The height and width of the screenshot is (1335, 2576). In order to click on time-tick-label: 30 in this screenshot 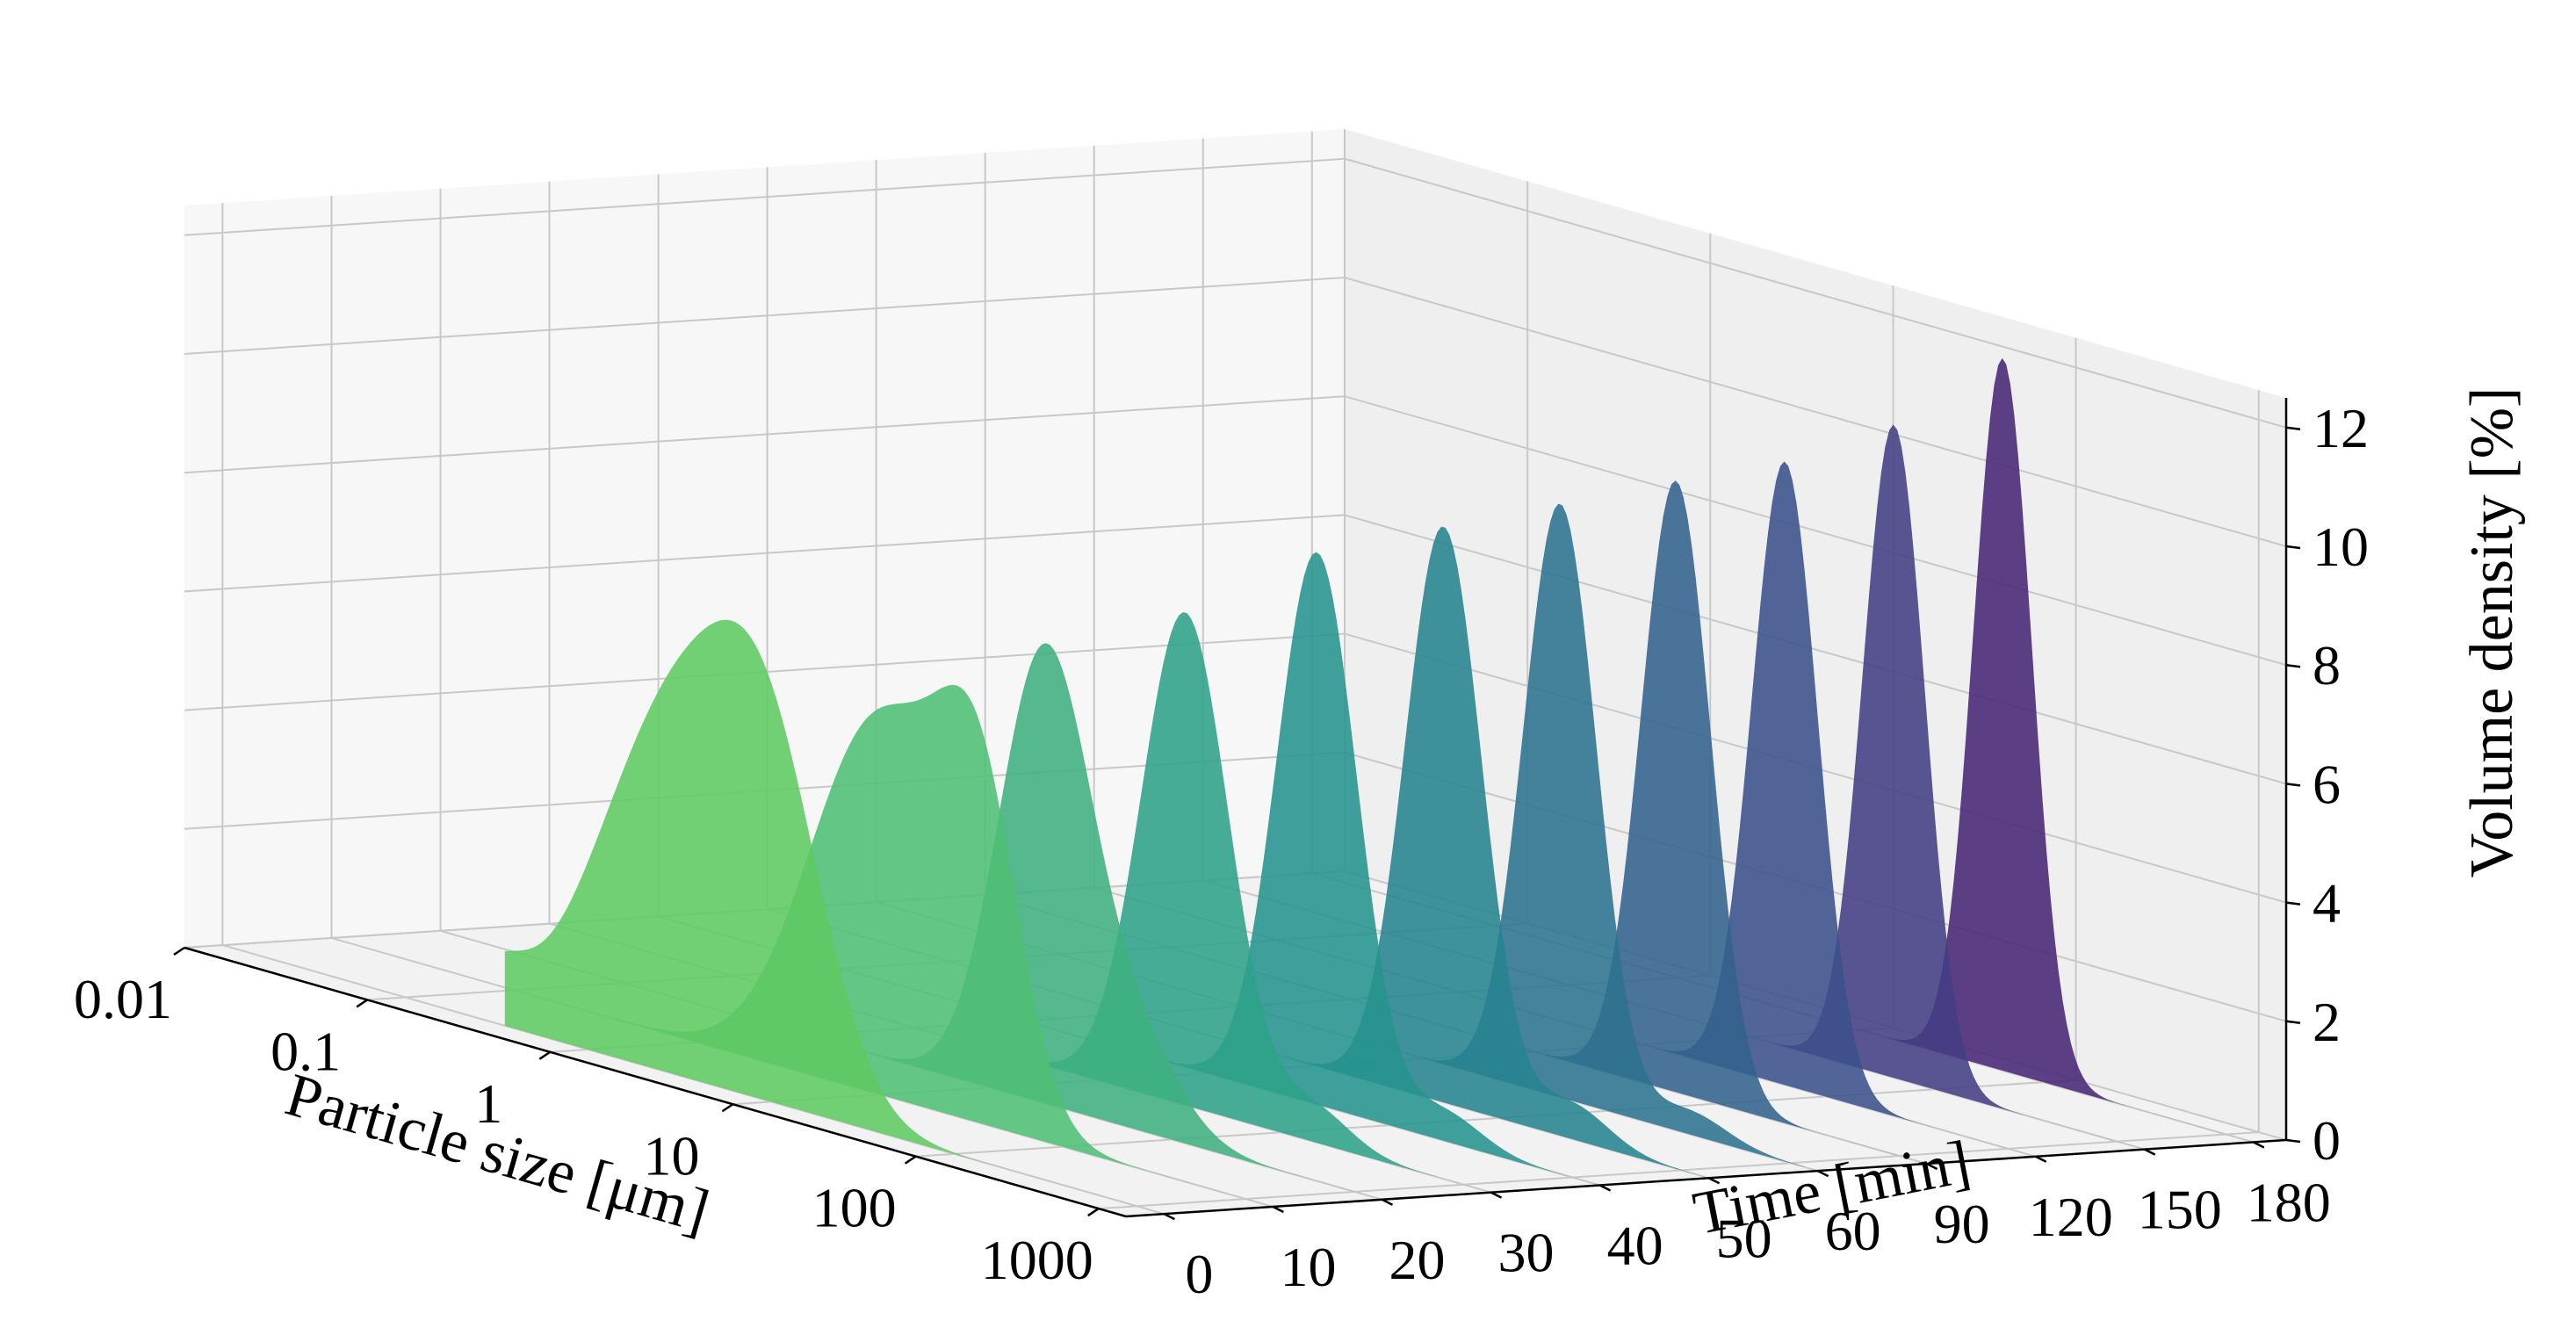, I will do `click(1526, 1253)`.